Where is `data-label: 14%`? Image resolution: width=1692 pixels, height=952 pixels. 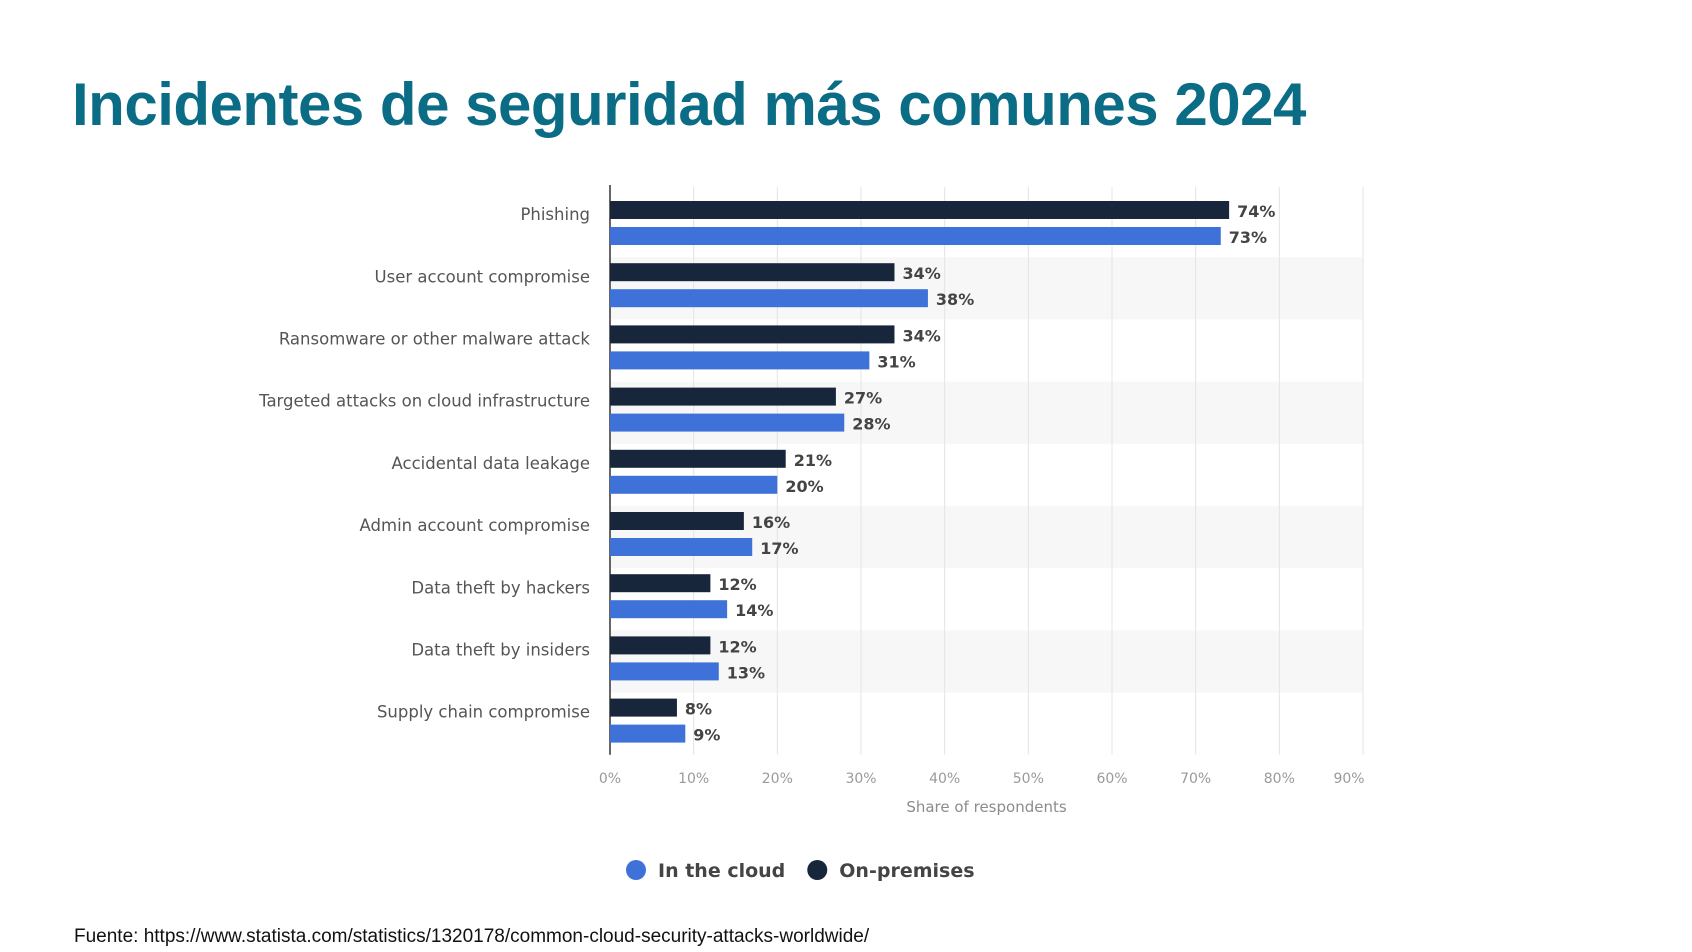 data-label: 14% is located at coordinates (754, 610).